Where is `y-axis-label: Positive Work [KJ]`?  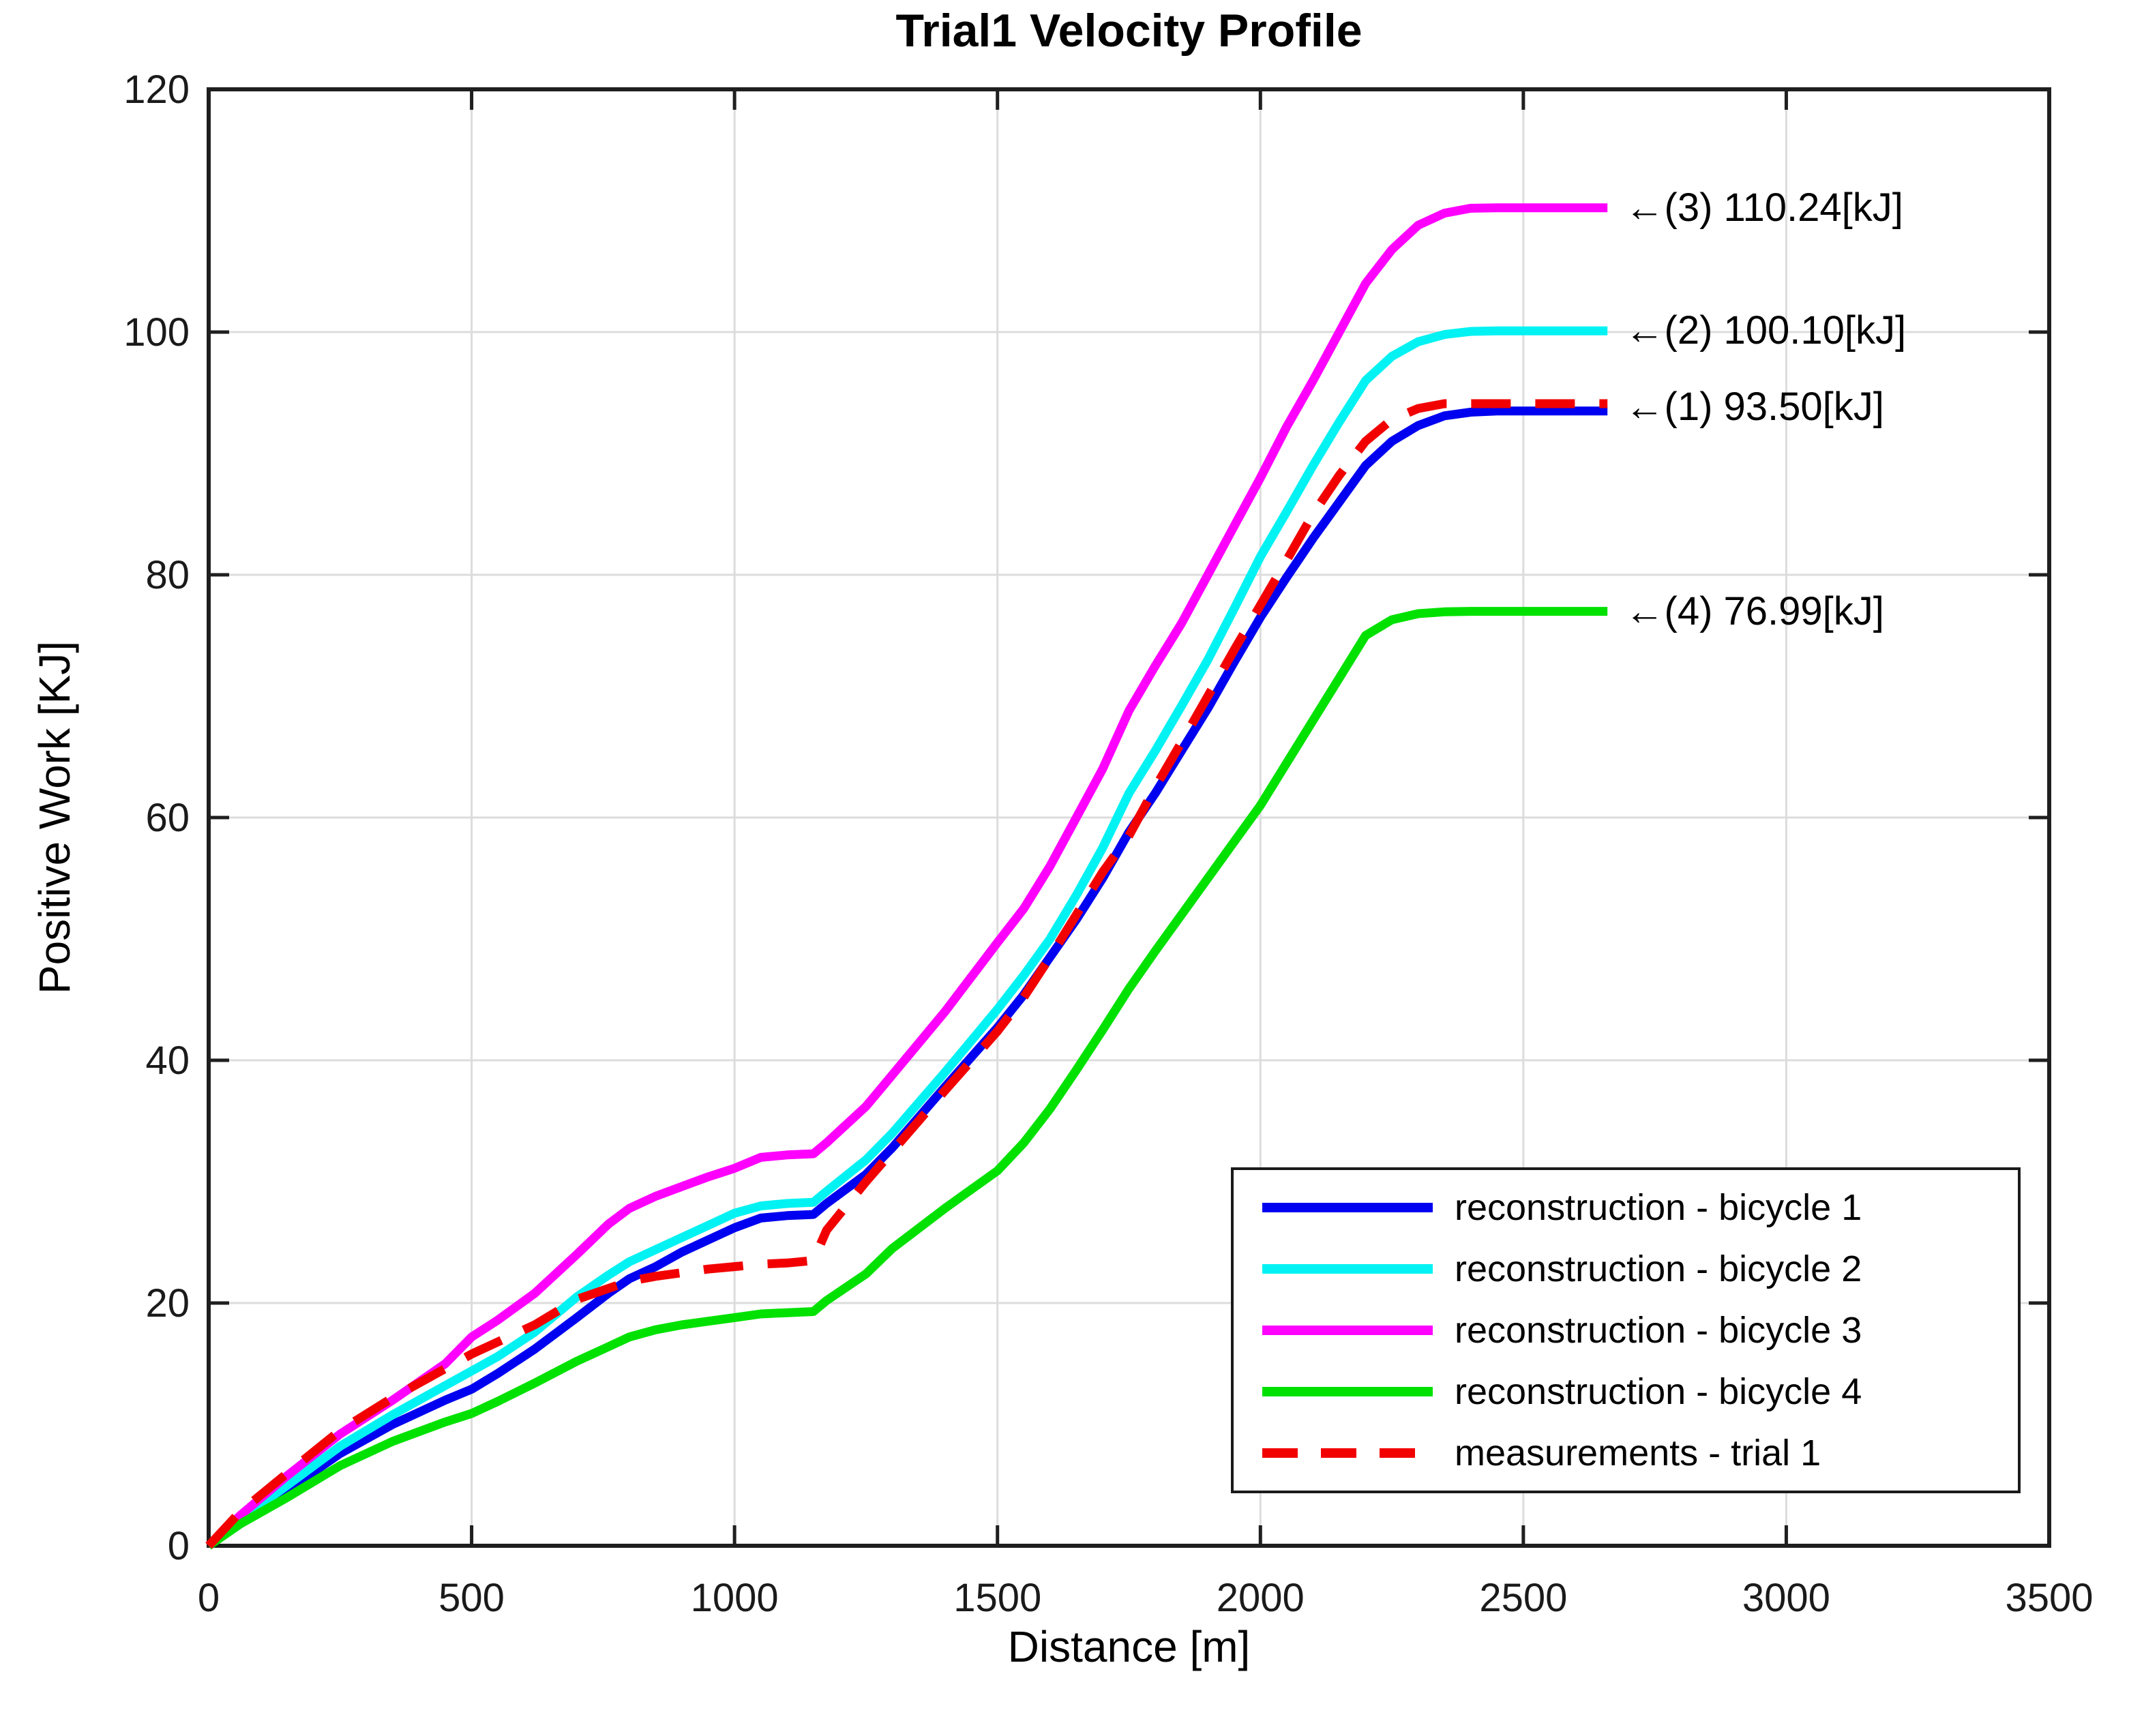
y-axis-label: Positive Work [KJ] is located at coordinates (54, 818).